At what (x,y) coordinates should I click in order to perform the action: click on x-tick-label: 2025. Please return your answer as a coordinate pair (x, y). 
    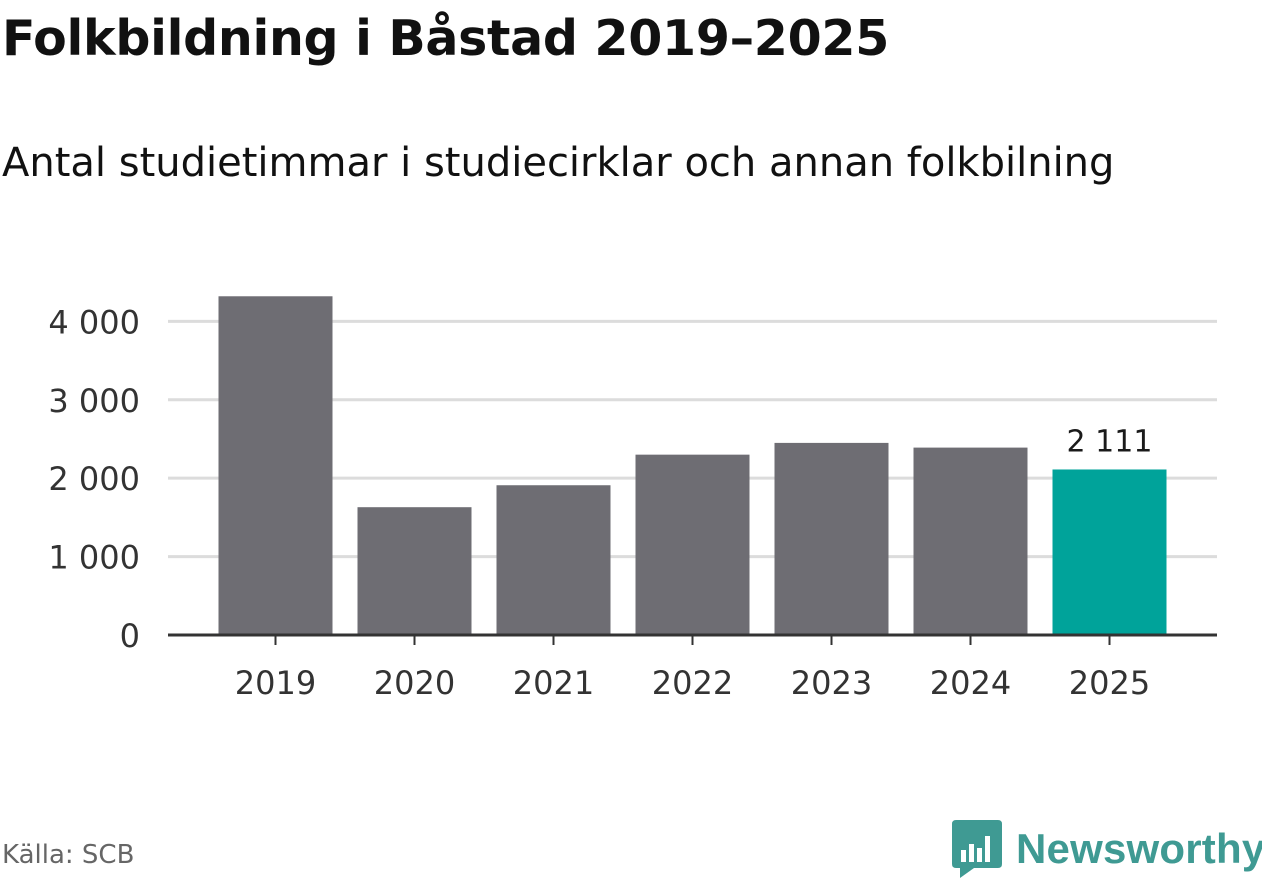
    Looking at the image, I should click on (1109, 683).